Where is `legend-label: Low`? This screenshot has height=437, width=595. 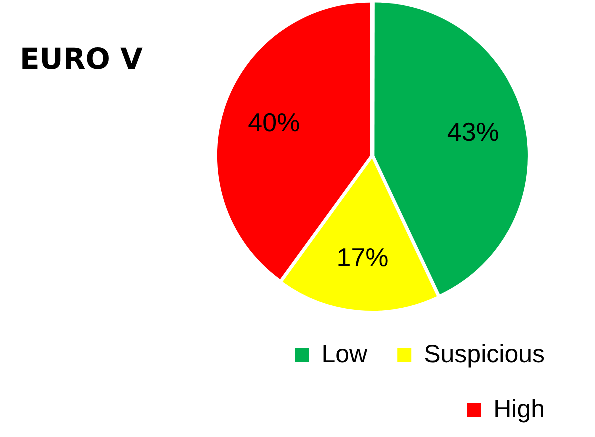 legend-label: Low is located at coordinates (345, 354).